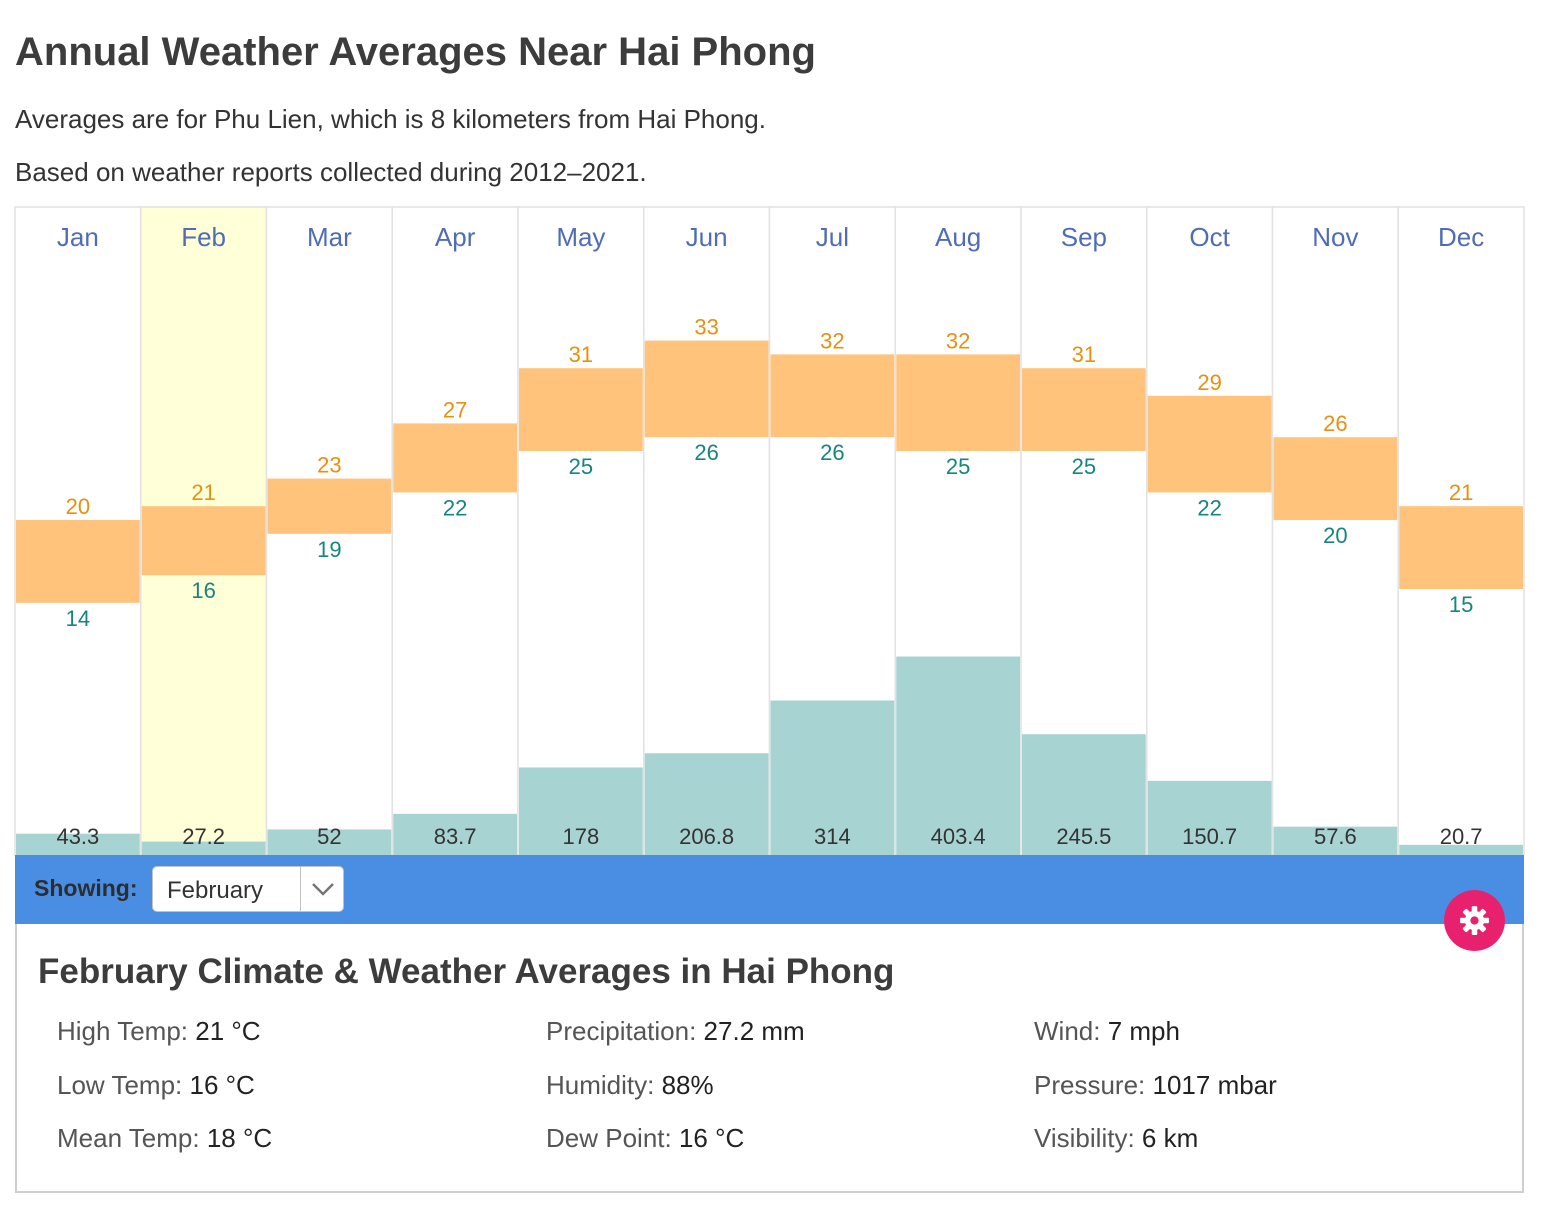 Image resolution: width=1541 pixels, height=1214 pixels. I want to click on high-temp-label-dec: 21, so click(1461, 492).